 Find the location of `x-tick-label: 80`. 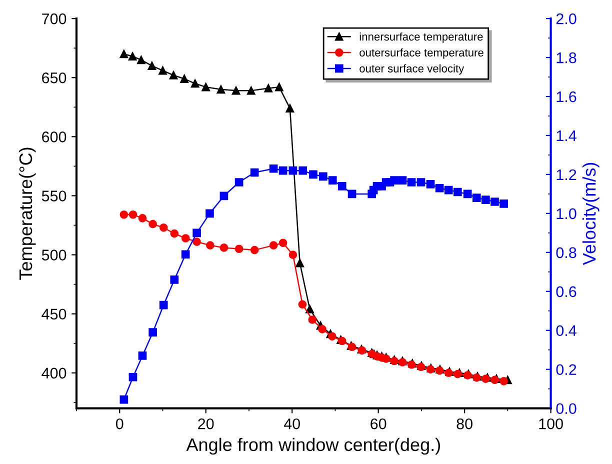

x-tick-label: 80 is located at coordinates (464, 424).